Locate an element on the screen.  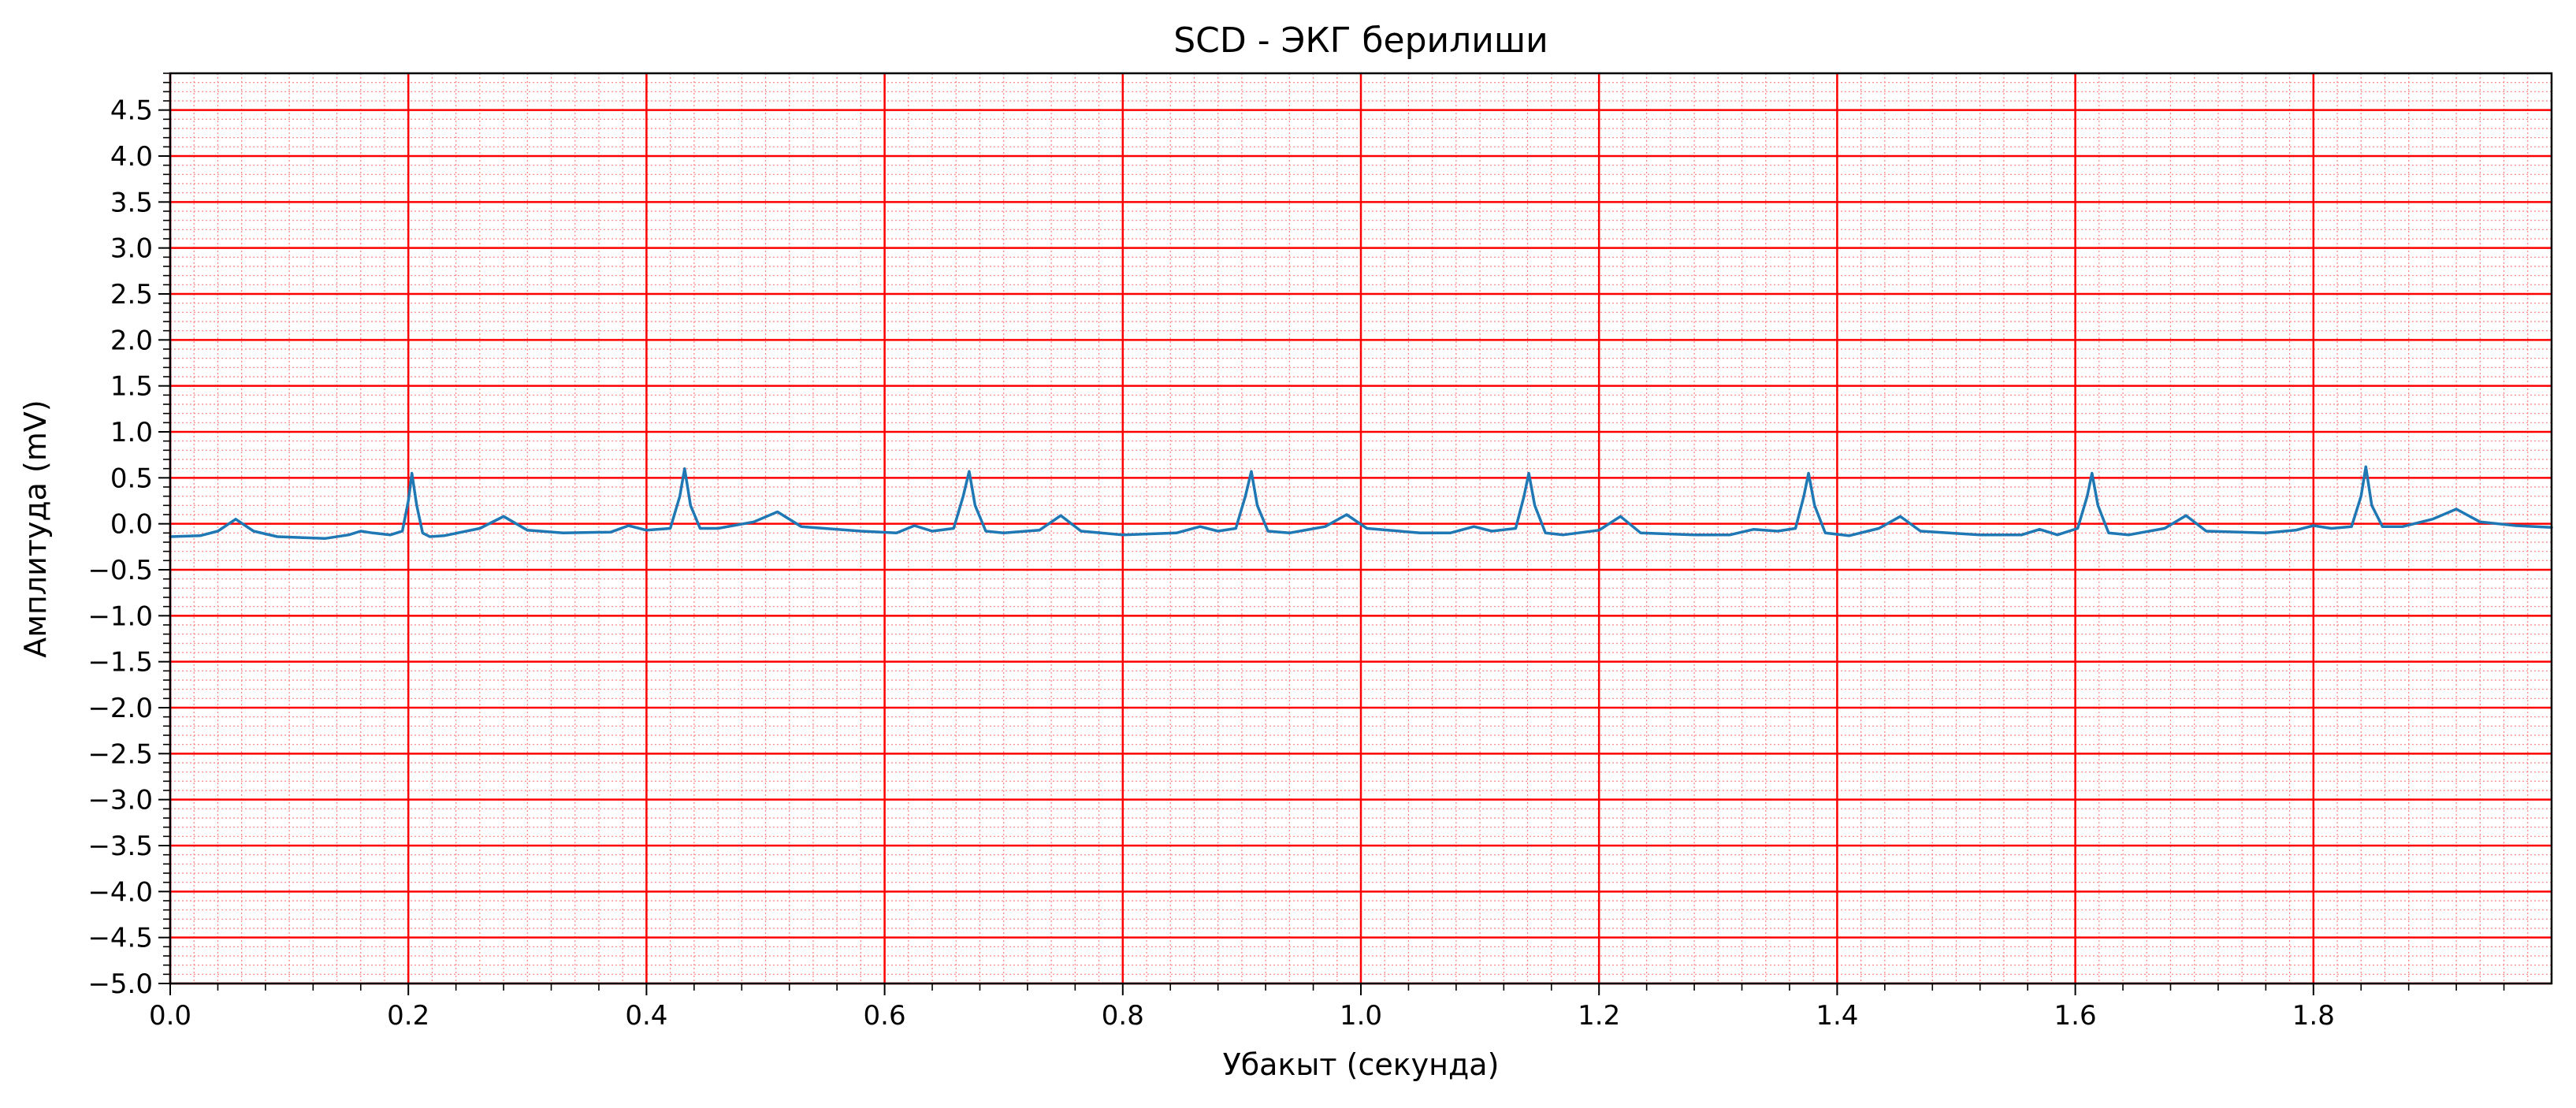
y-tick-label: 1.0 is located at coordinates (131, 432).